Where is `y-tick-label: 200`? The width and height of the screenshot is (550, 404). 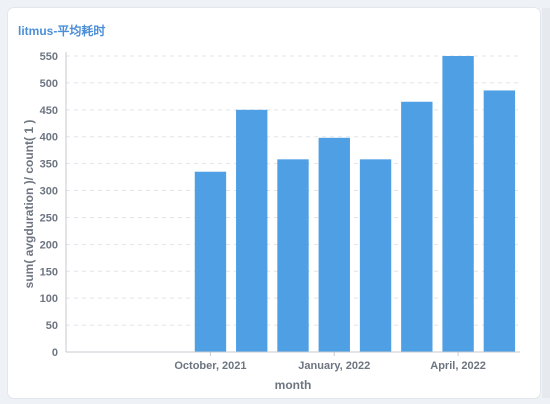
y-tick-label: 200 is located at coordinates (49, 245).